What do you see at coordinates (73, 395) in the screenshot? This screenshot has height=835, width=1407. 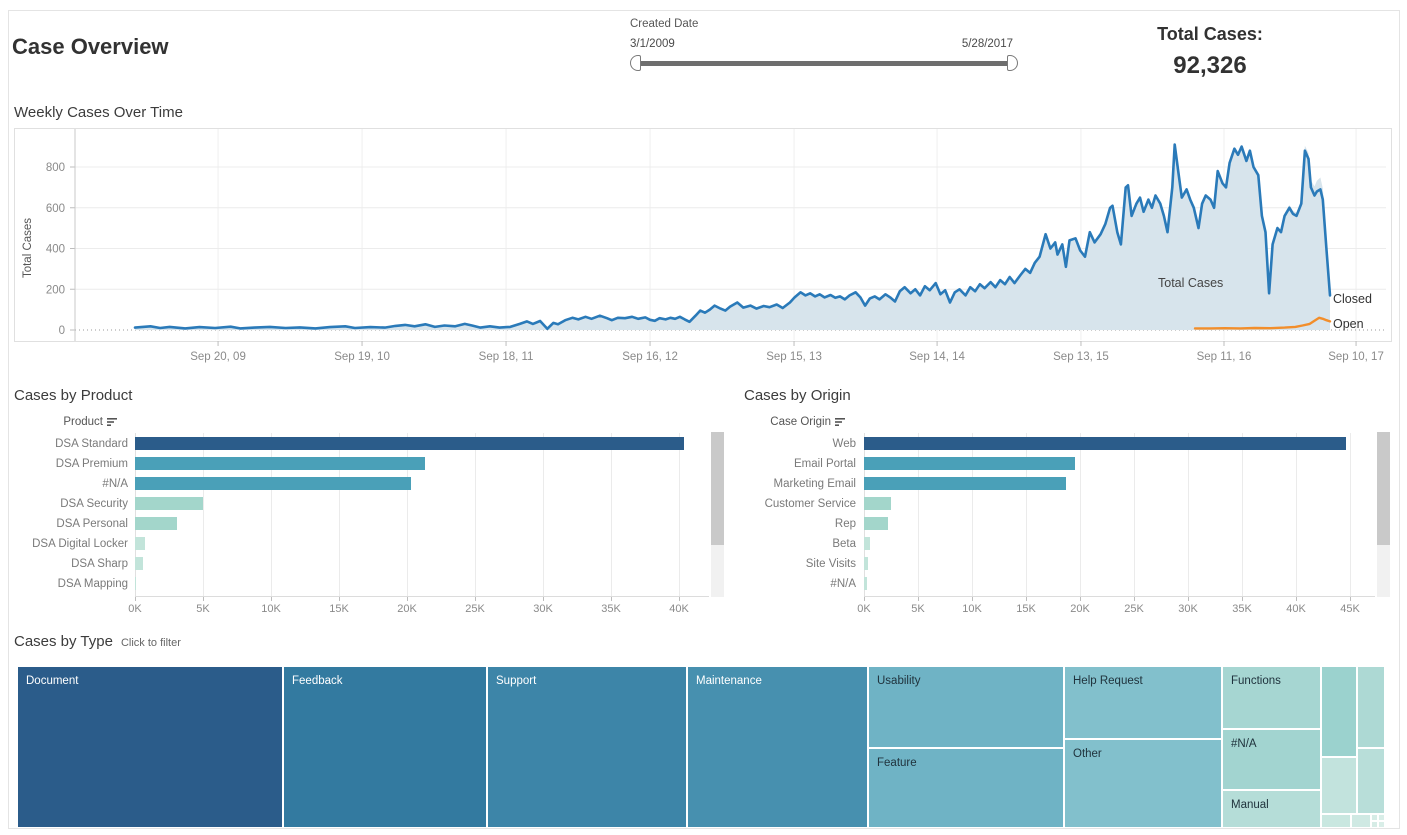 I see `product-chart-title: Cases by Product` at bounding box center [73, 395].